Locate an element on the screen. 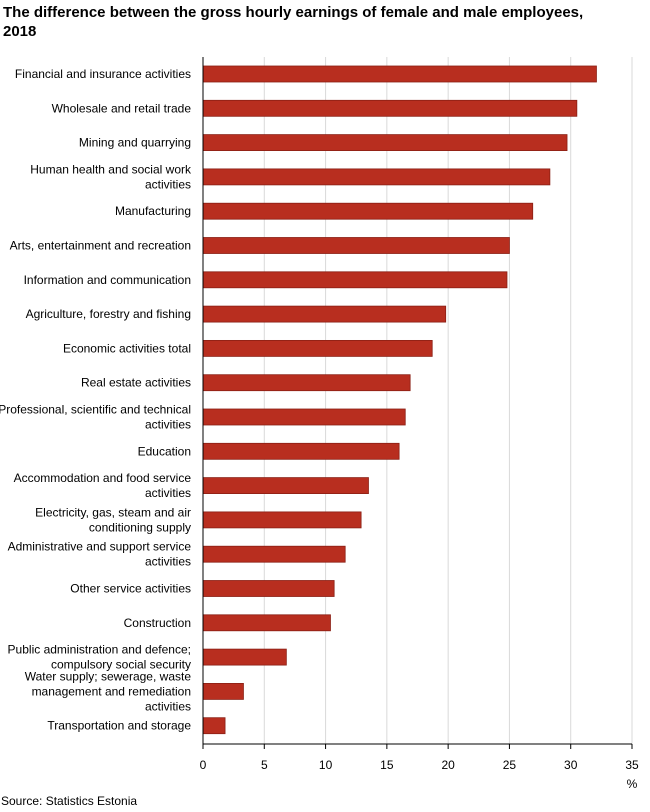 This screenshot has height=812, width=650. category-label: Mining and quarrying is located at coordinates (135, 143).